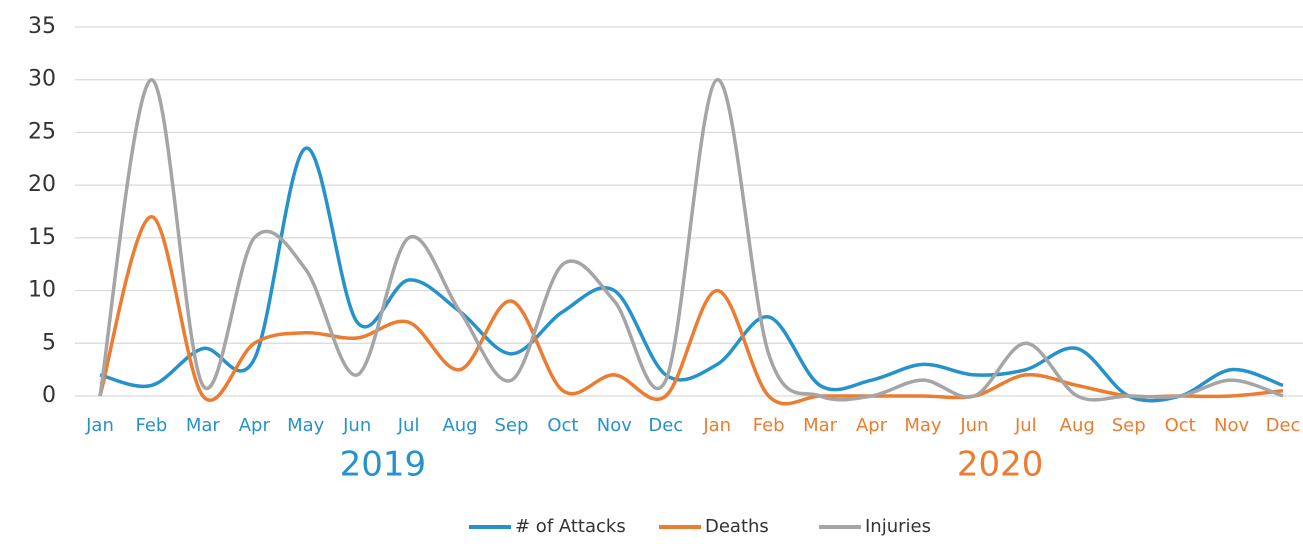 This screenshot has height=544, width=1303. What do you see at coordinates (49, 395) in the screenshot?
I see `y-tick-label: 0` at bounding box center [49, 395].